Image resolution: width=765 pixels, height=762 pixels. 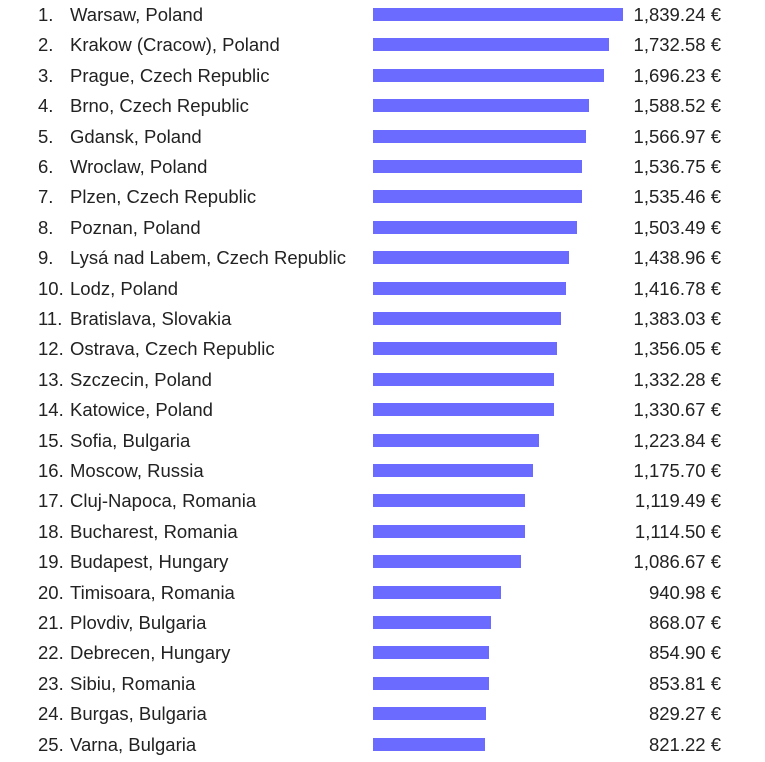 What do you see at coordinates (684, 592) in the screenshot?
I see `value-label: 940.98 €` at bounding box center [684, 592].